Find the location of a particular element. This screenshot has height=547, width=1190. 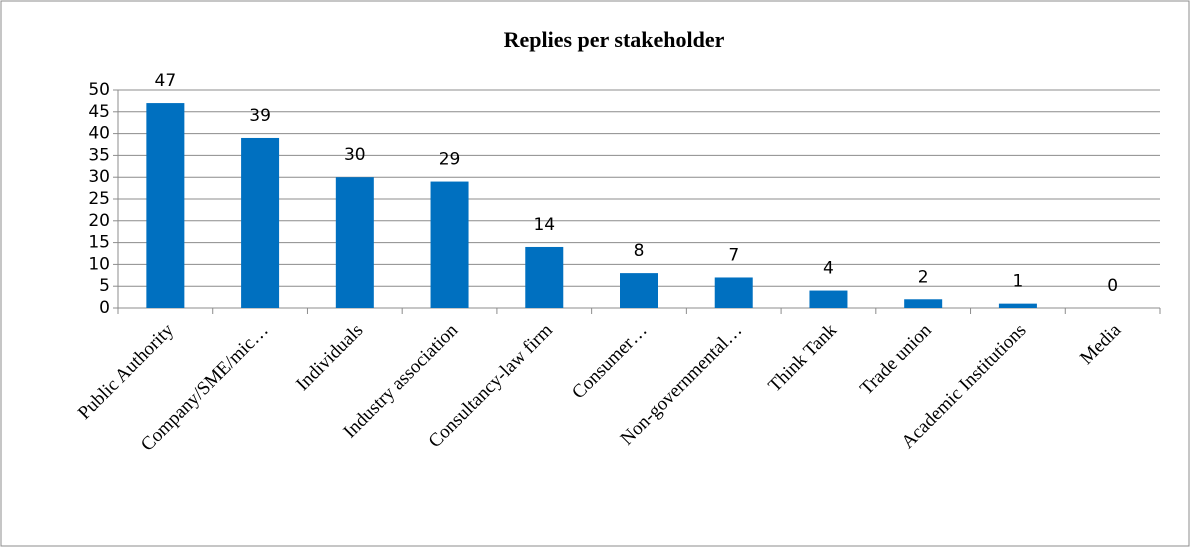

data-label: 0 is located at coordinates (1112, 286).